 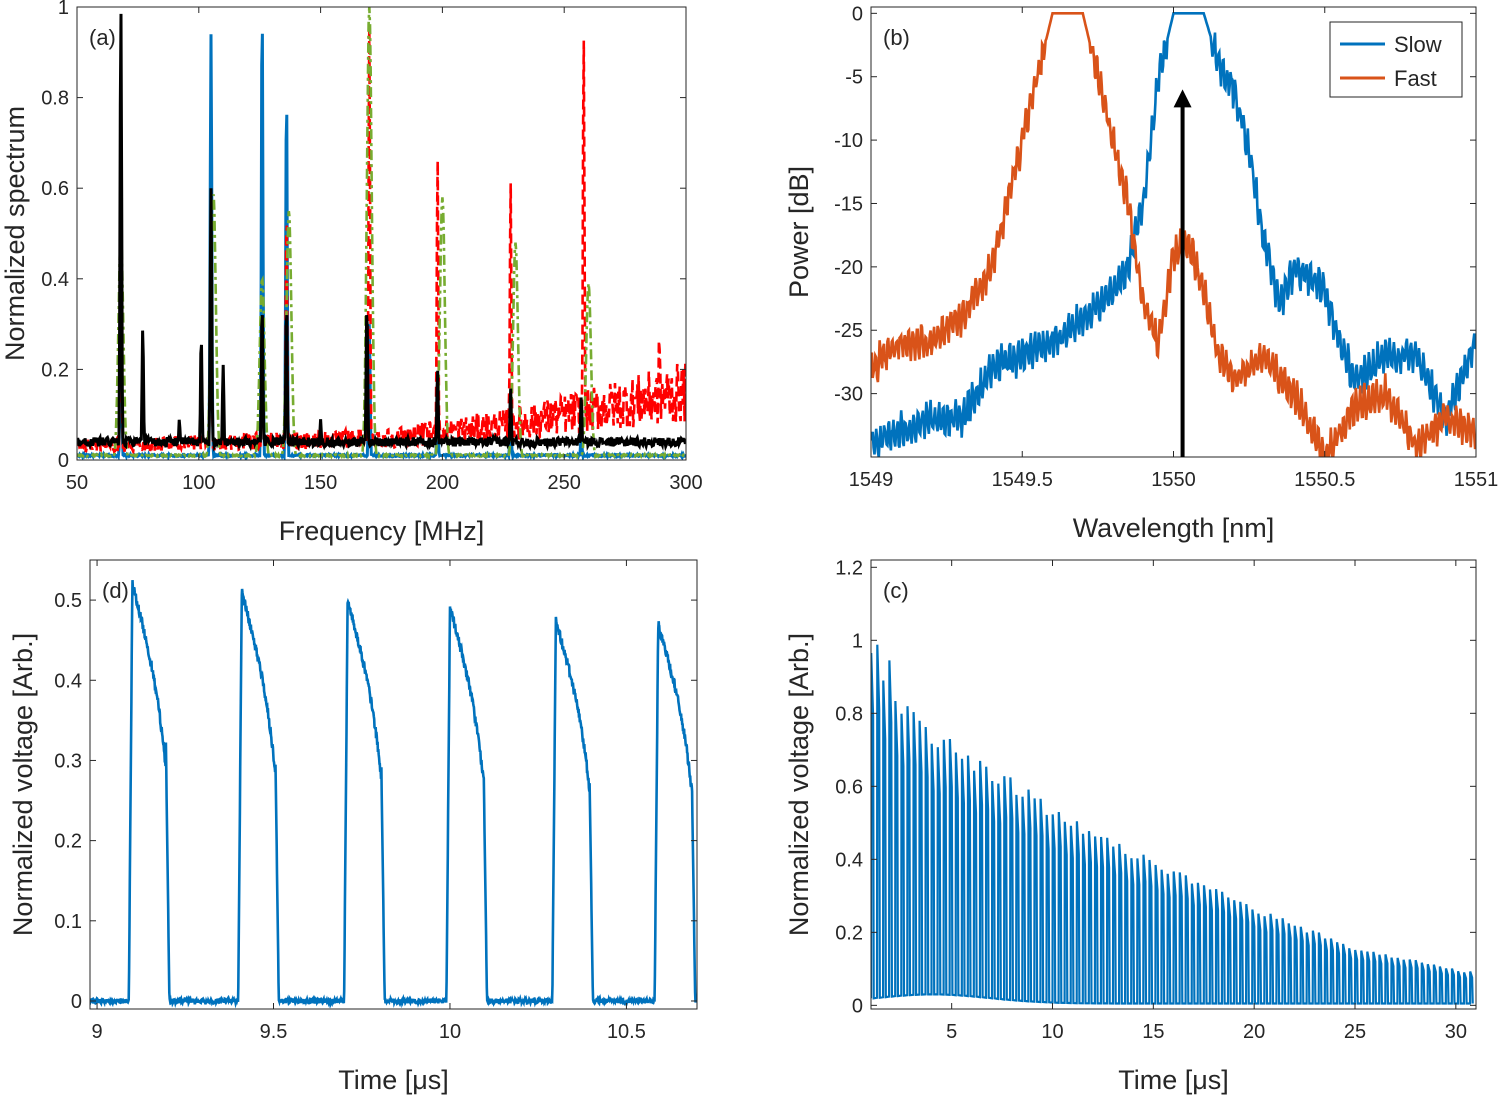 What do you see at coordinates (799, 232) in the screenshot?
I see `b-ylabel: Power [dB]` at bounding box center [799, 232].